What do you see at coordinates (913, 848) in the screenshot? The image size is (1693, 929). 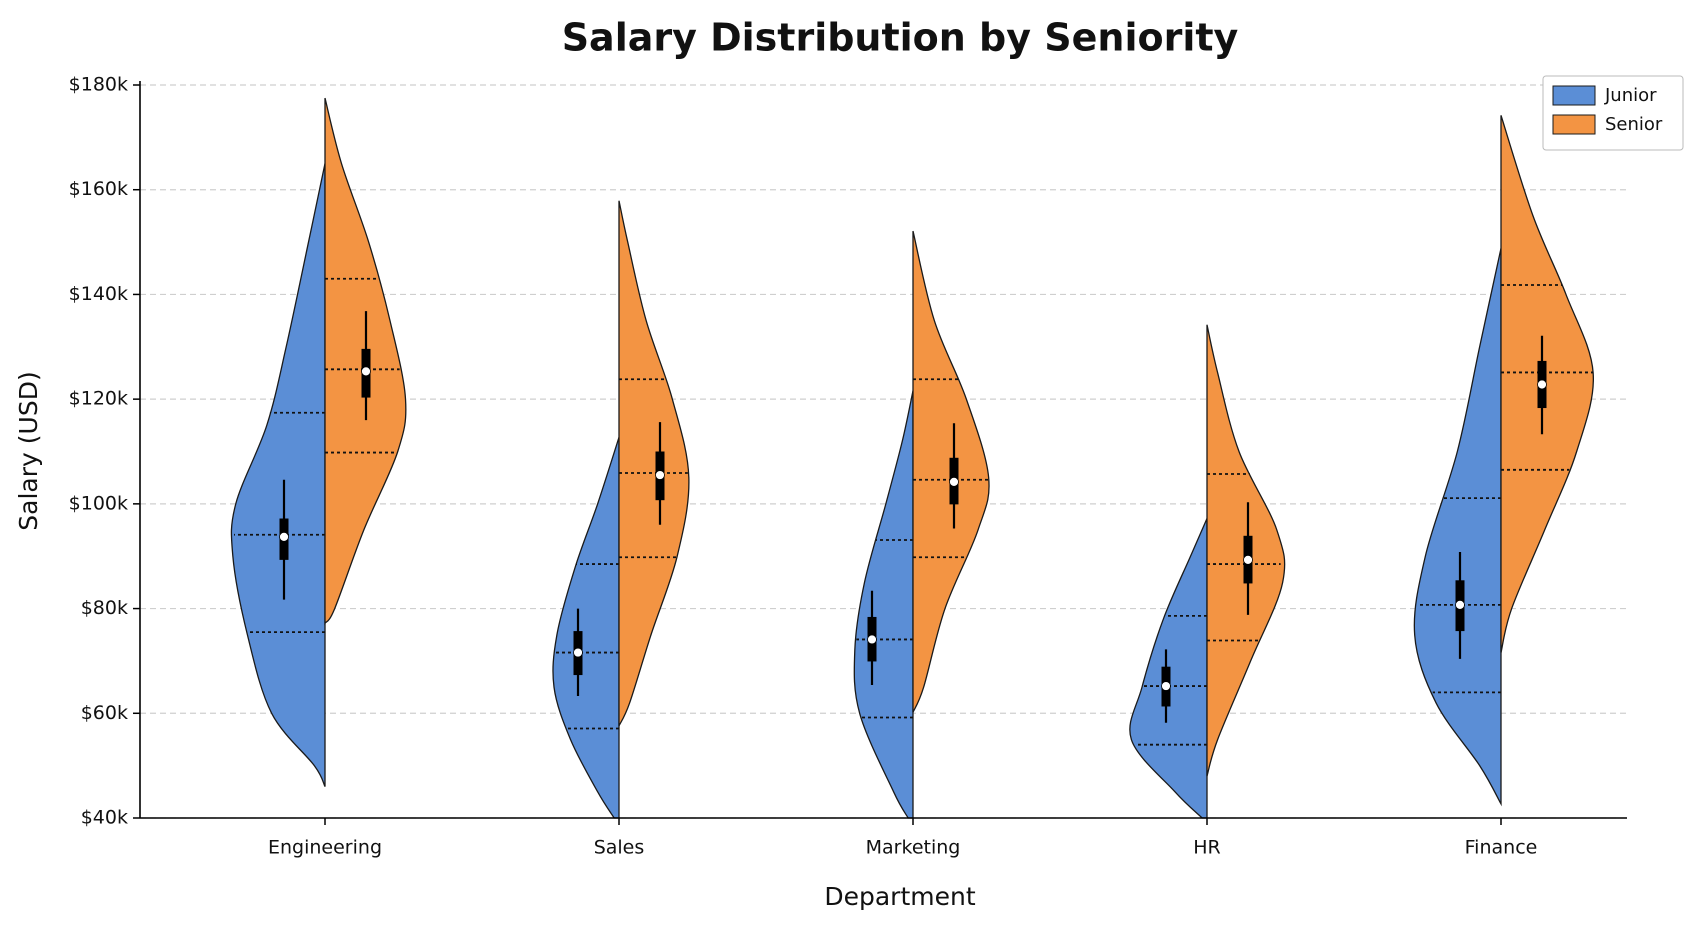 I see `x-tick-label: Marketing` at bounding box center [913, 848].